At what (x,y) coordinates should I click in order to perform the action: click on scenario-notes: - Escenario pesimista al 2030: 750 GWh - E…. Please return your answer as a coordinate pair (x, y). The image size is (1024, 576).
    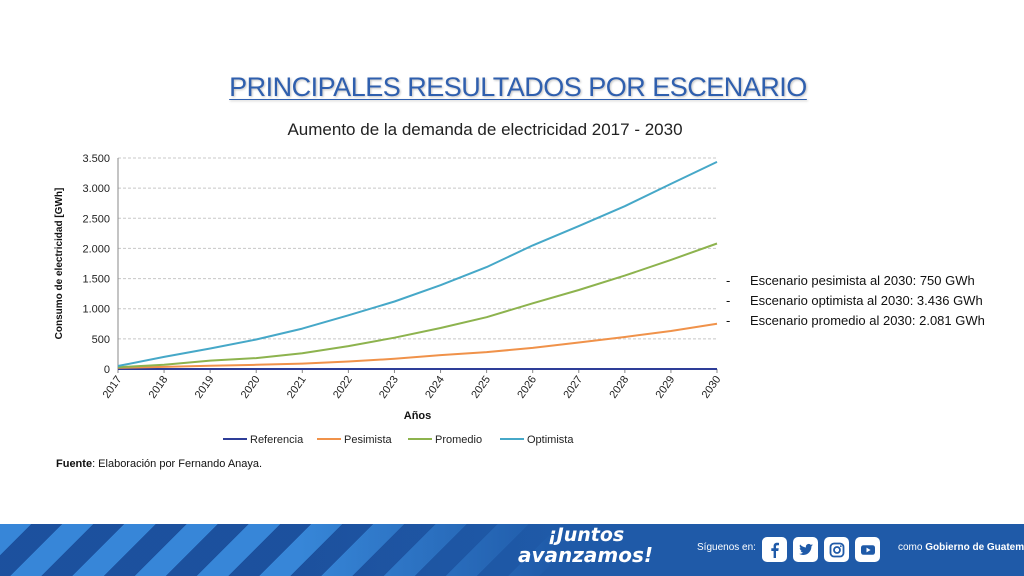
    Looking at the image, I should click on (855, 301).